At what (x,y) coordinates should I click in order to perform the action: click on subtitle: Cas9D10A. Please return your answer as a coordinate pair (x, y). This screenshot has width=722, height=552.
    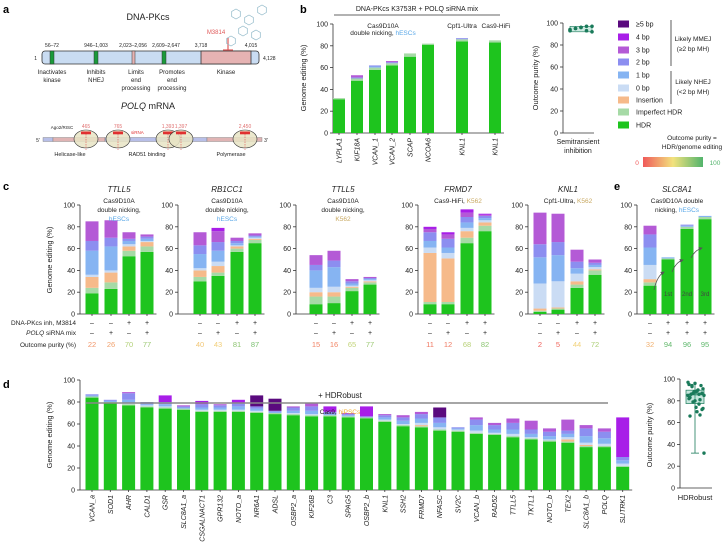
    Looking at the image, I should click on (343, 201).